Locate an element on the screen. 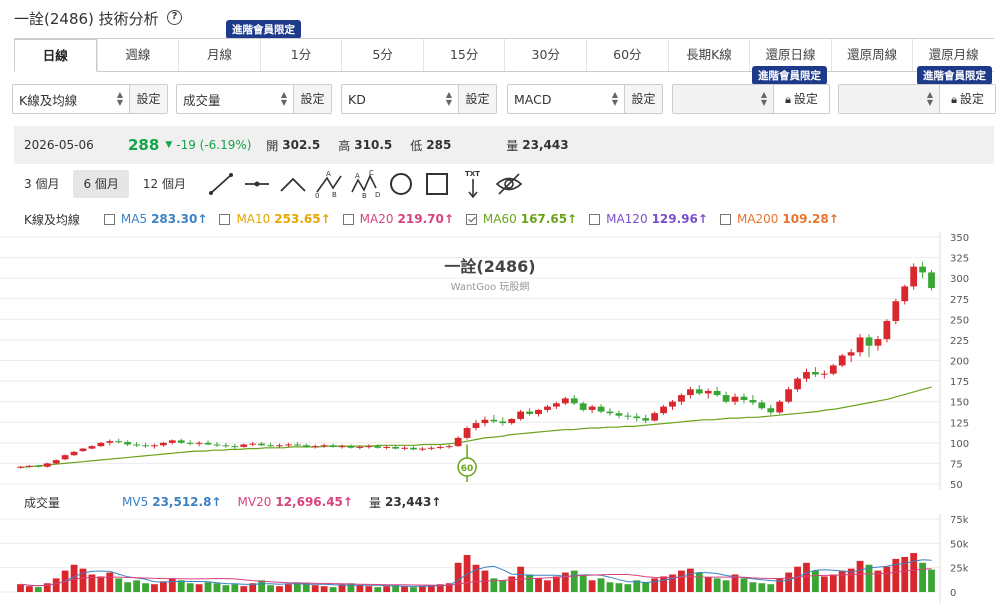 The height and width of the screenshot is (603, 1006). tab-5: 15分 is located at coordinates (463, 55).